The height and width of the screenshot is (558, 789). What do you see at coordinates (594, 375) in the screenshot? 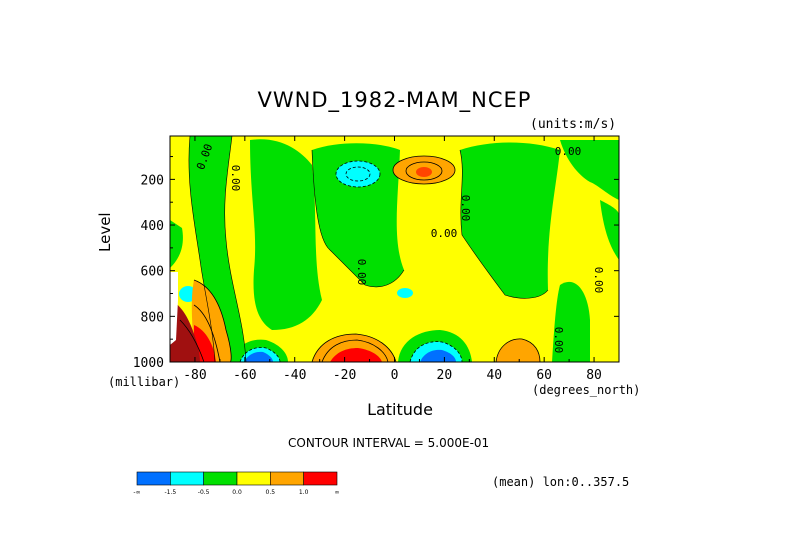
I see `x-tick-label: 80` at bounding box center [594, 375].